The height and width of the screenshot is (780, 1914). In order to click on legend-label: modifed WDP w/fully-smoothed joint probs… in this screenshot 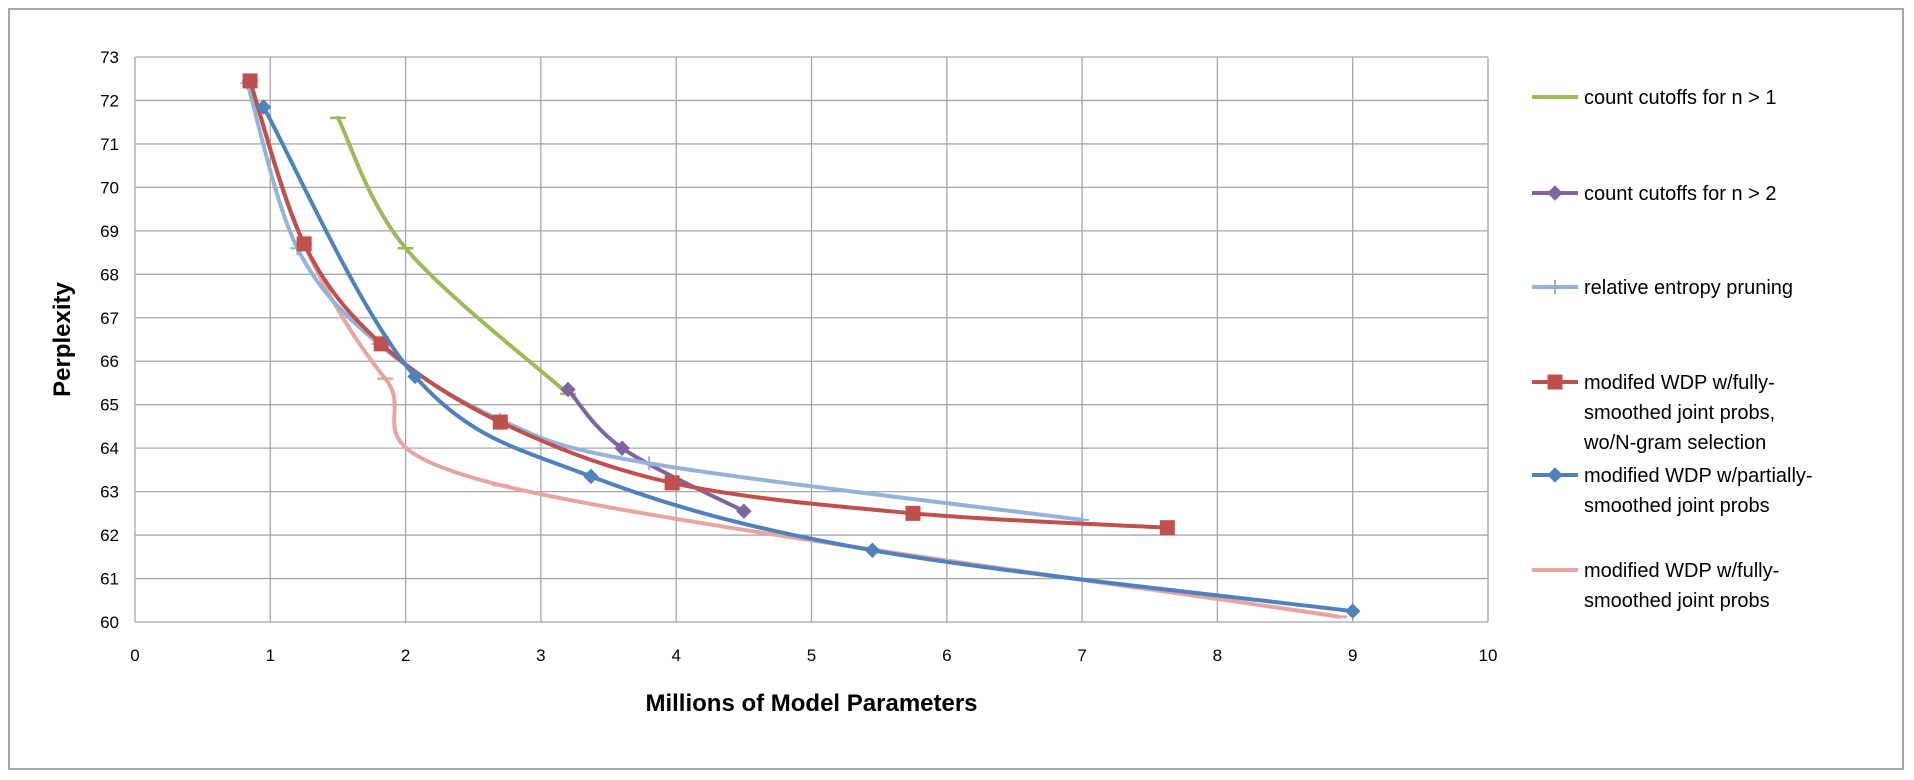, I will do `click(1679, 413)`.